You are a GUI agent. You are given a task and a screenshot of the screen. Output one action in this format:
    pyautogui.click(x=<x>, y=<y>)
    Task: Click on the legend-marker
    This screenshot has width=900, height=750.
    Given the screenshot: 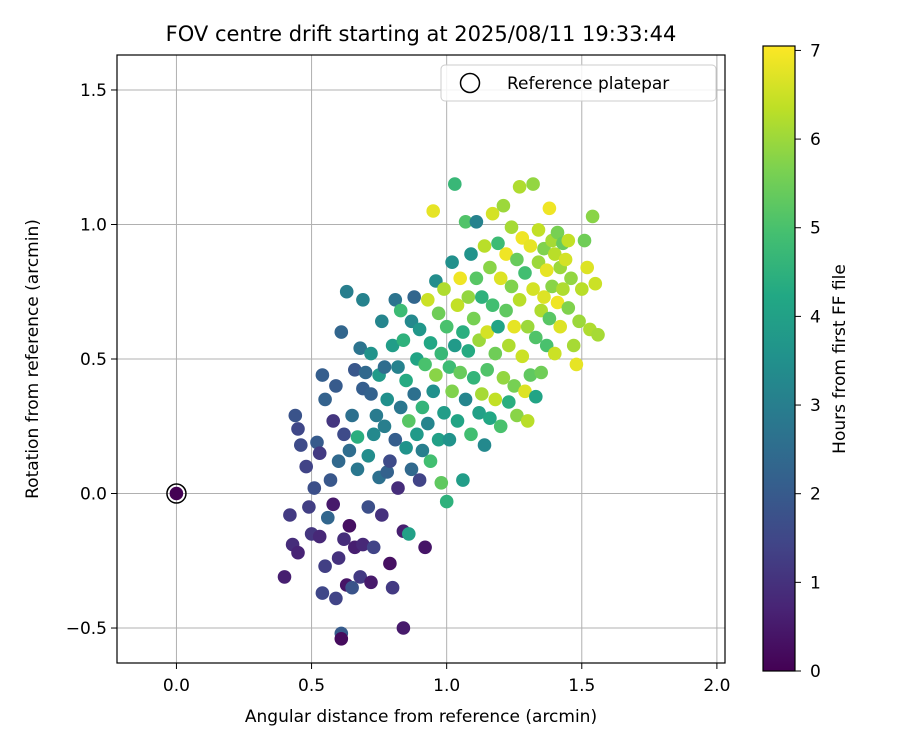 What is the action you would take?
    pyautogui.click(x=470, y=83)
    